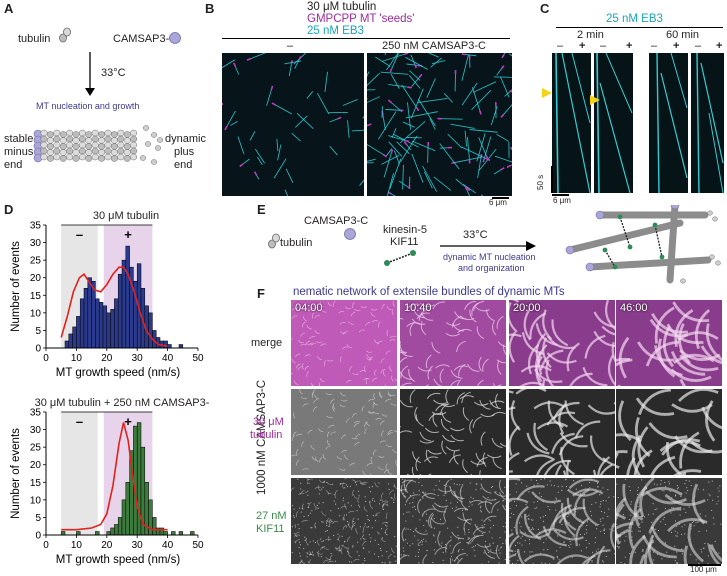 The width and height of the screenshot is (727, 576). Describe the element at coordinates (683, 281) in the screenshot. I see `free-tubulin` at that location.